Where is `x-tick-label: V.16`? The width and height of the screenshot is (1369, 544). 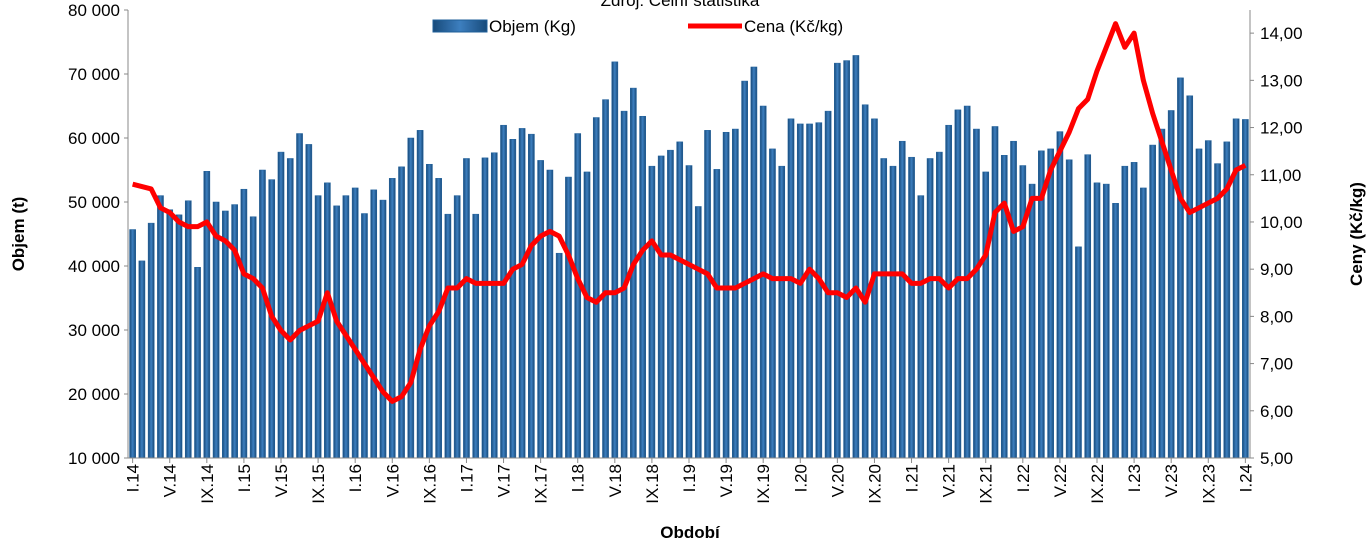 x-tick-label: V.16 is located at coordinates (392, 480).